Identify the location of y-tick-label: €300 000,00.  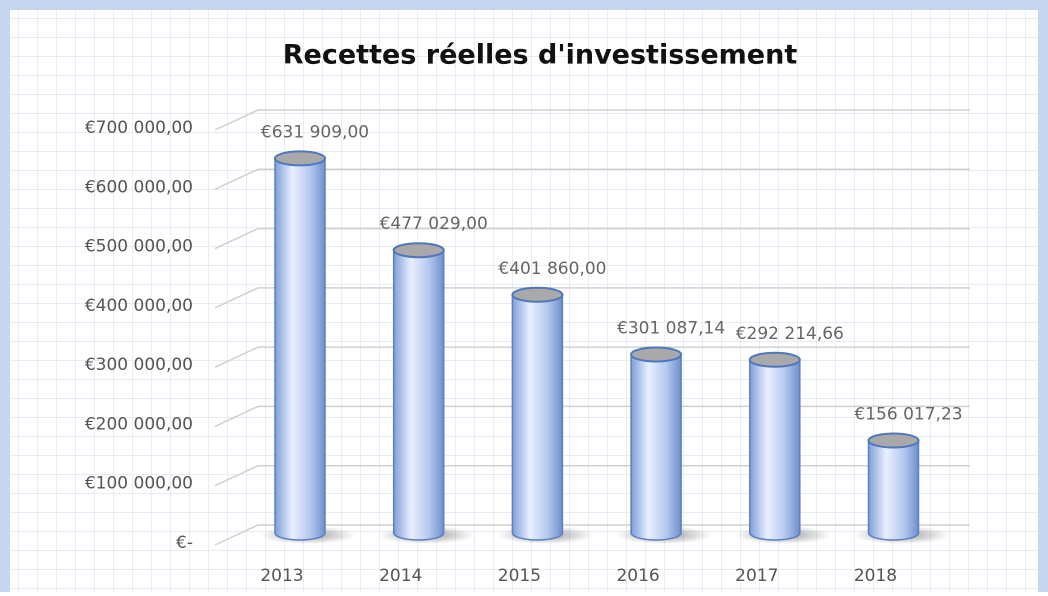
(139, 365).